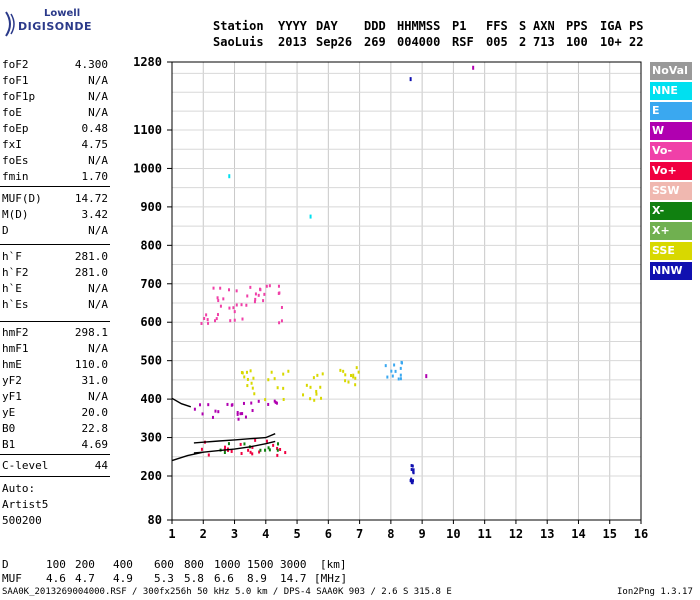 The image size is (700, 600). What do you see at coordinates (671, 251) in the screenshot?
I see `legend-item: SSE` at bounding box center [671, 251].